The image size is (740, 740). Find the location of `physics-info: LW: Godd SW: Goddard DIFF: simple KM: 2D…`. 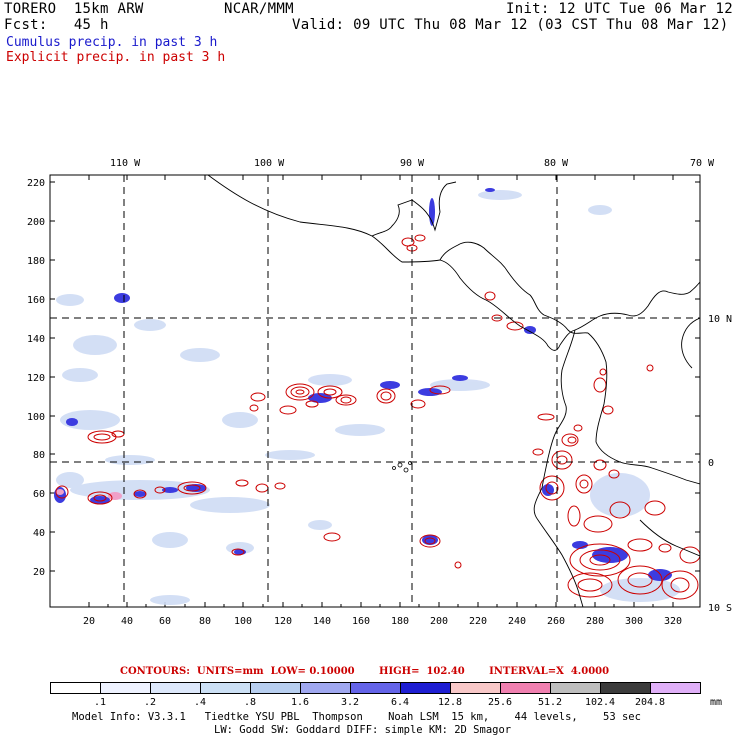

physics-info: LW: Godd SW: Goddard DIFF: simple KM: 2D… is located at coordinates (363, 730).